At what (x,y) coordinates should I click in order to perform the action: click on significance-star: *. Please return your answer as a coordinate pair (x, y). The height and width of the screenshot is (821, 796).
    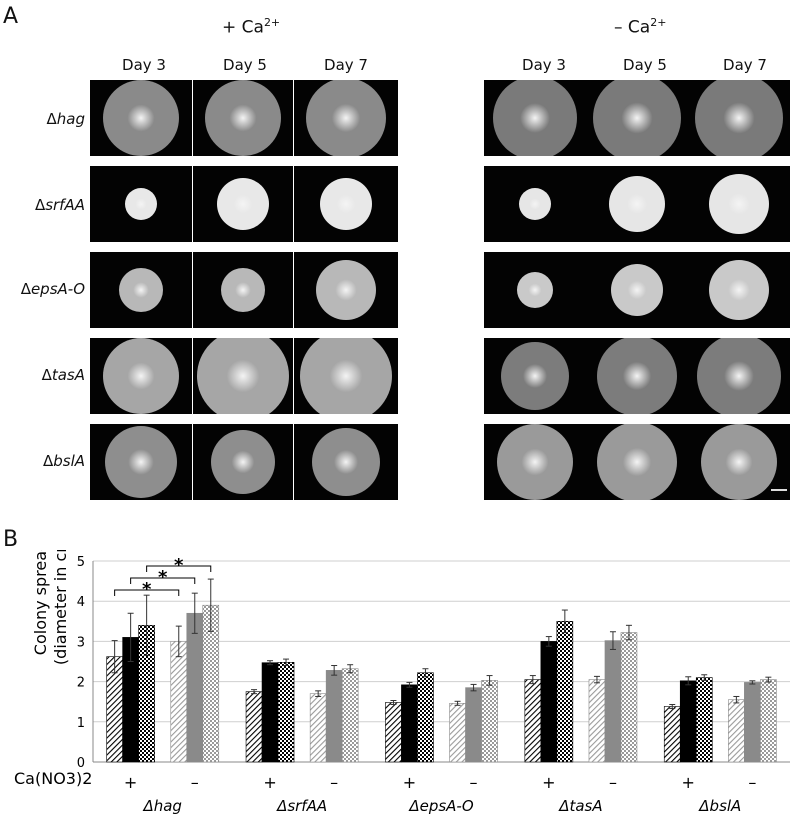
    Looking at the image, I should click on (147, 589).